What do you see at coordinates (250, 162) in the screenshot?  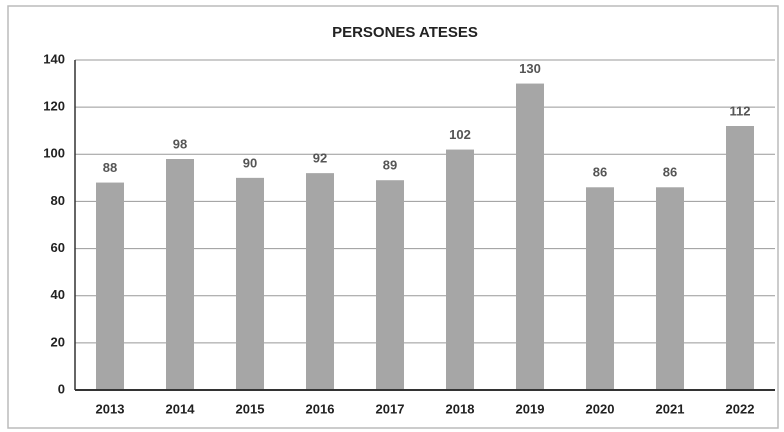 I see `data-label: 90` at bounding box center [250, 162].